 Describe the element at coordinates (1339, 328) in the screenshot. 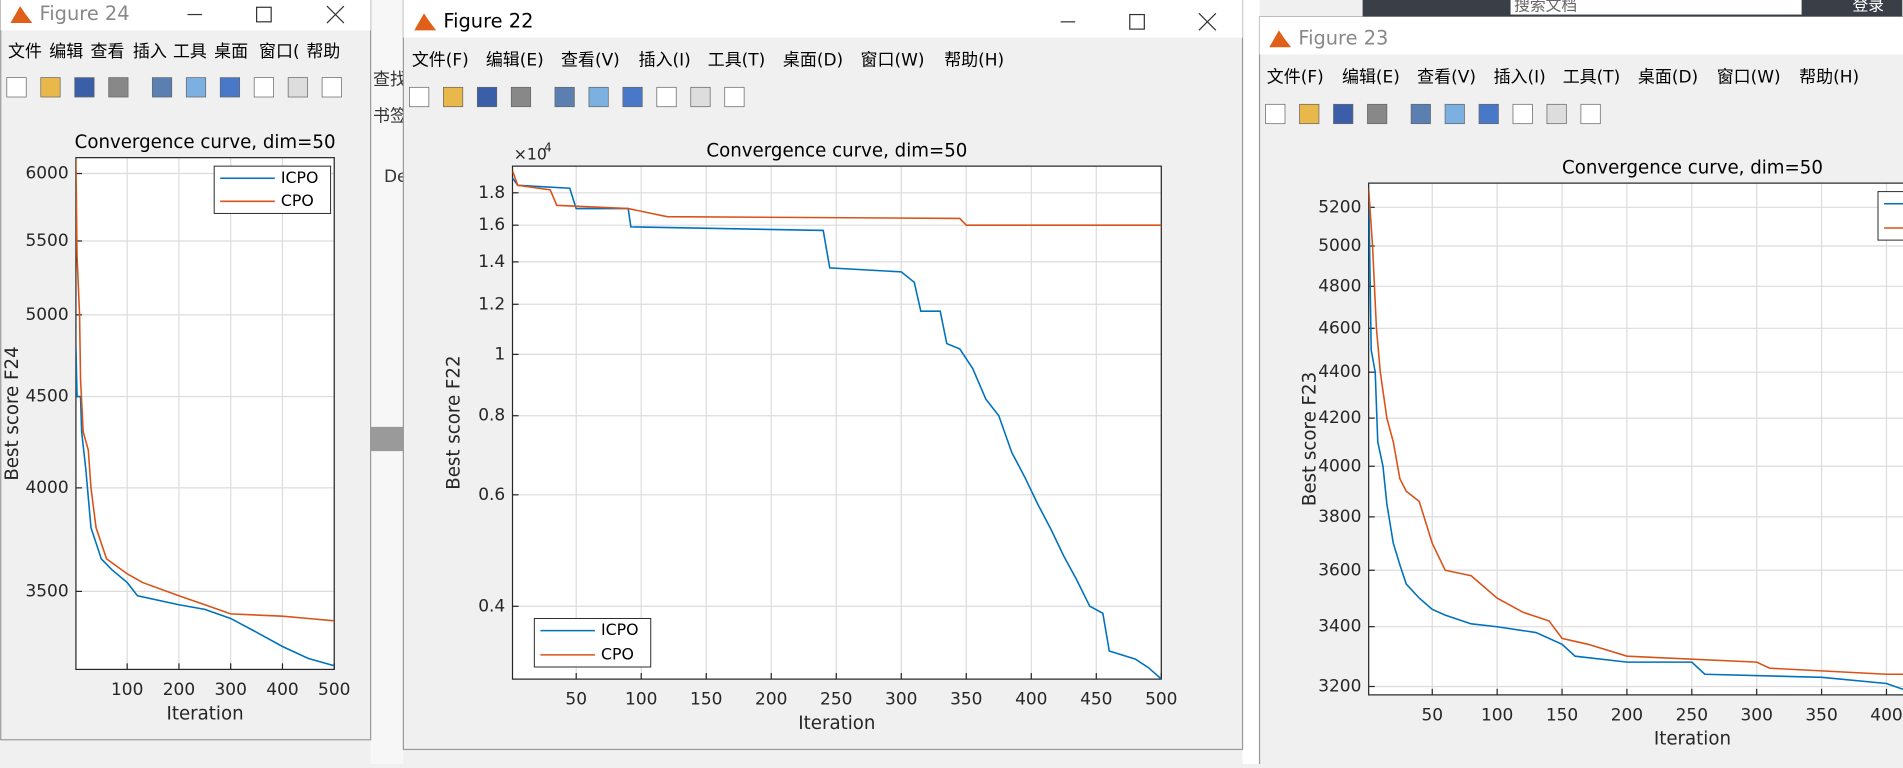

I see `y-tick-label: 4600` at that location.